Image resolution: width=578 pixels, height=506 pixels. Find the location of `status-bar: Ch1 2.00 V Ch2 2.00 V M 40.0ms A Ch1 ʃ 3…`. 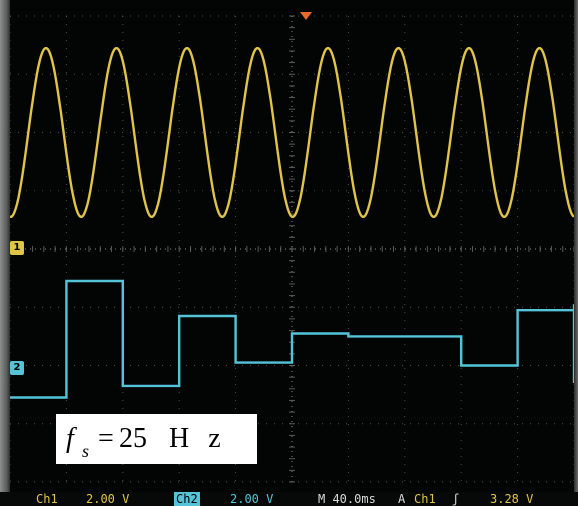

status-bar: Ch1 2.00 V Ch2 2.00 V M 40.0ms A Ch1 ʃ 3… is located at coordinates (289, 499).